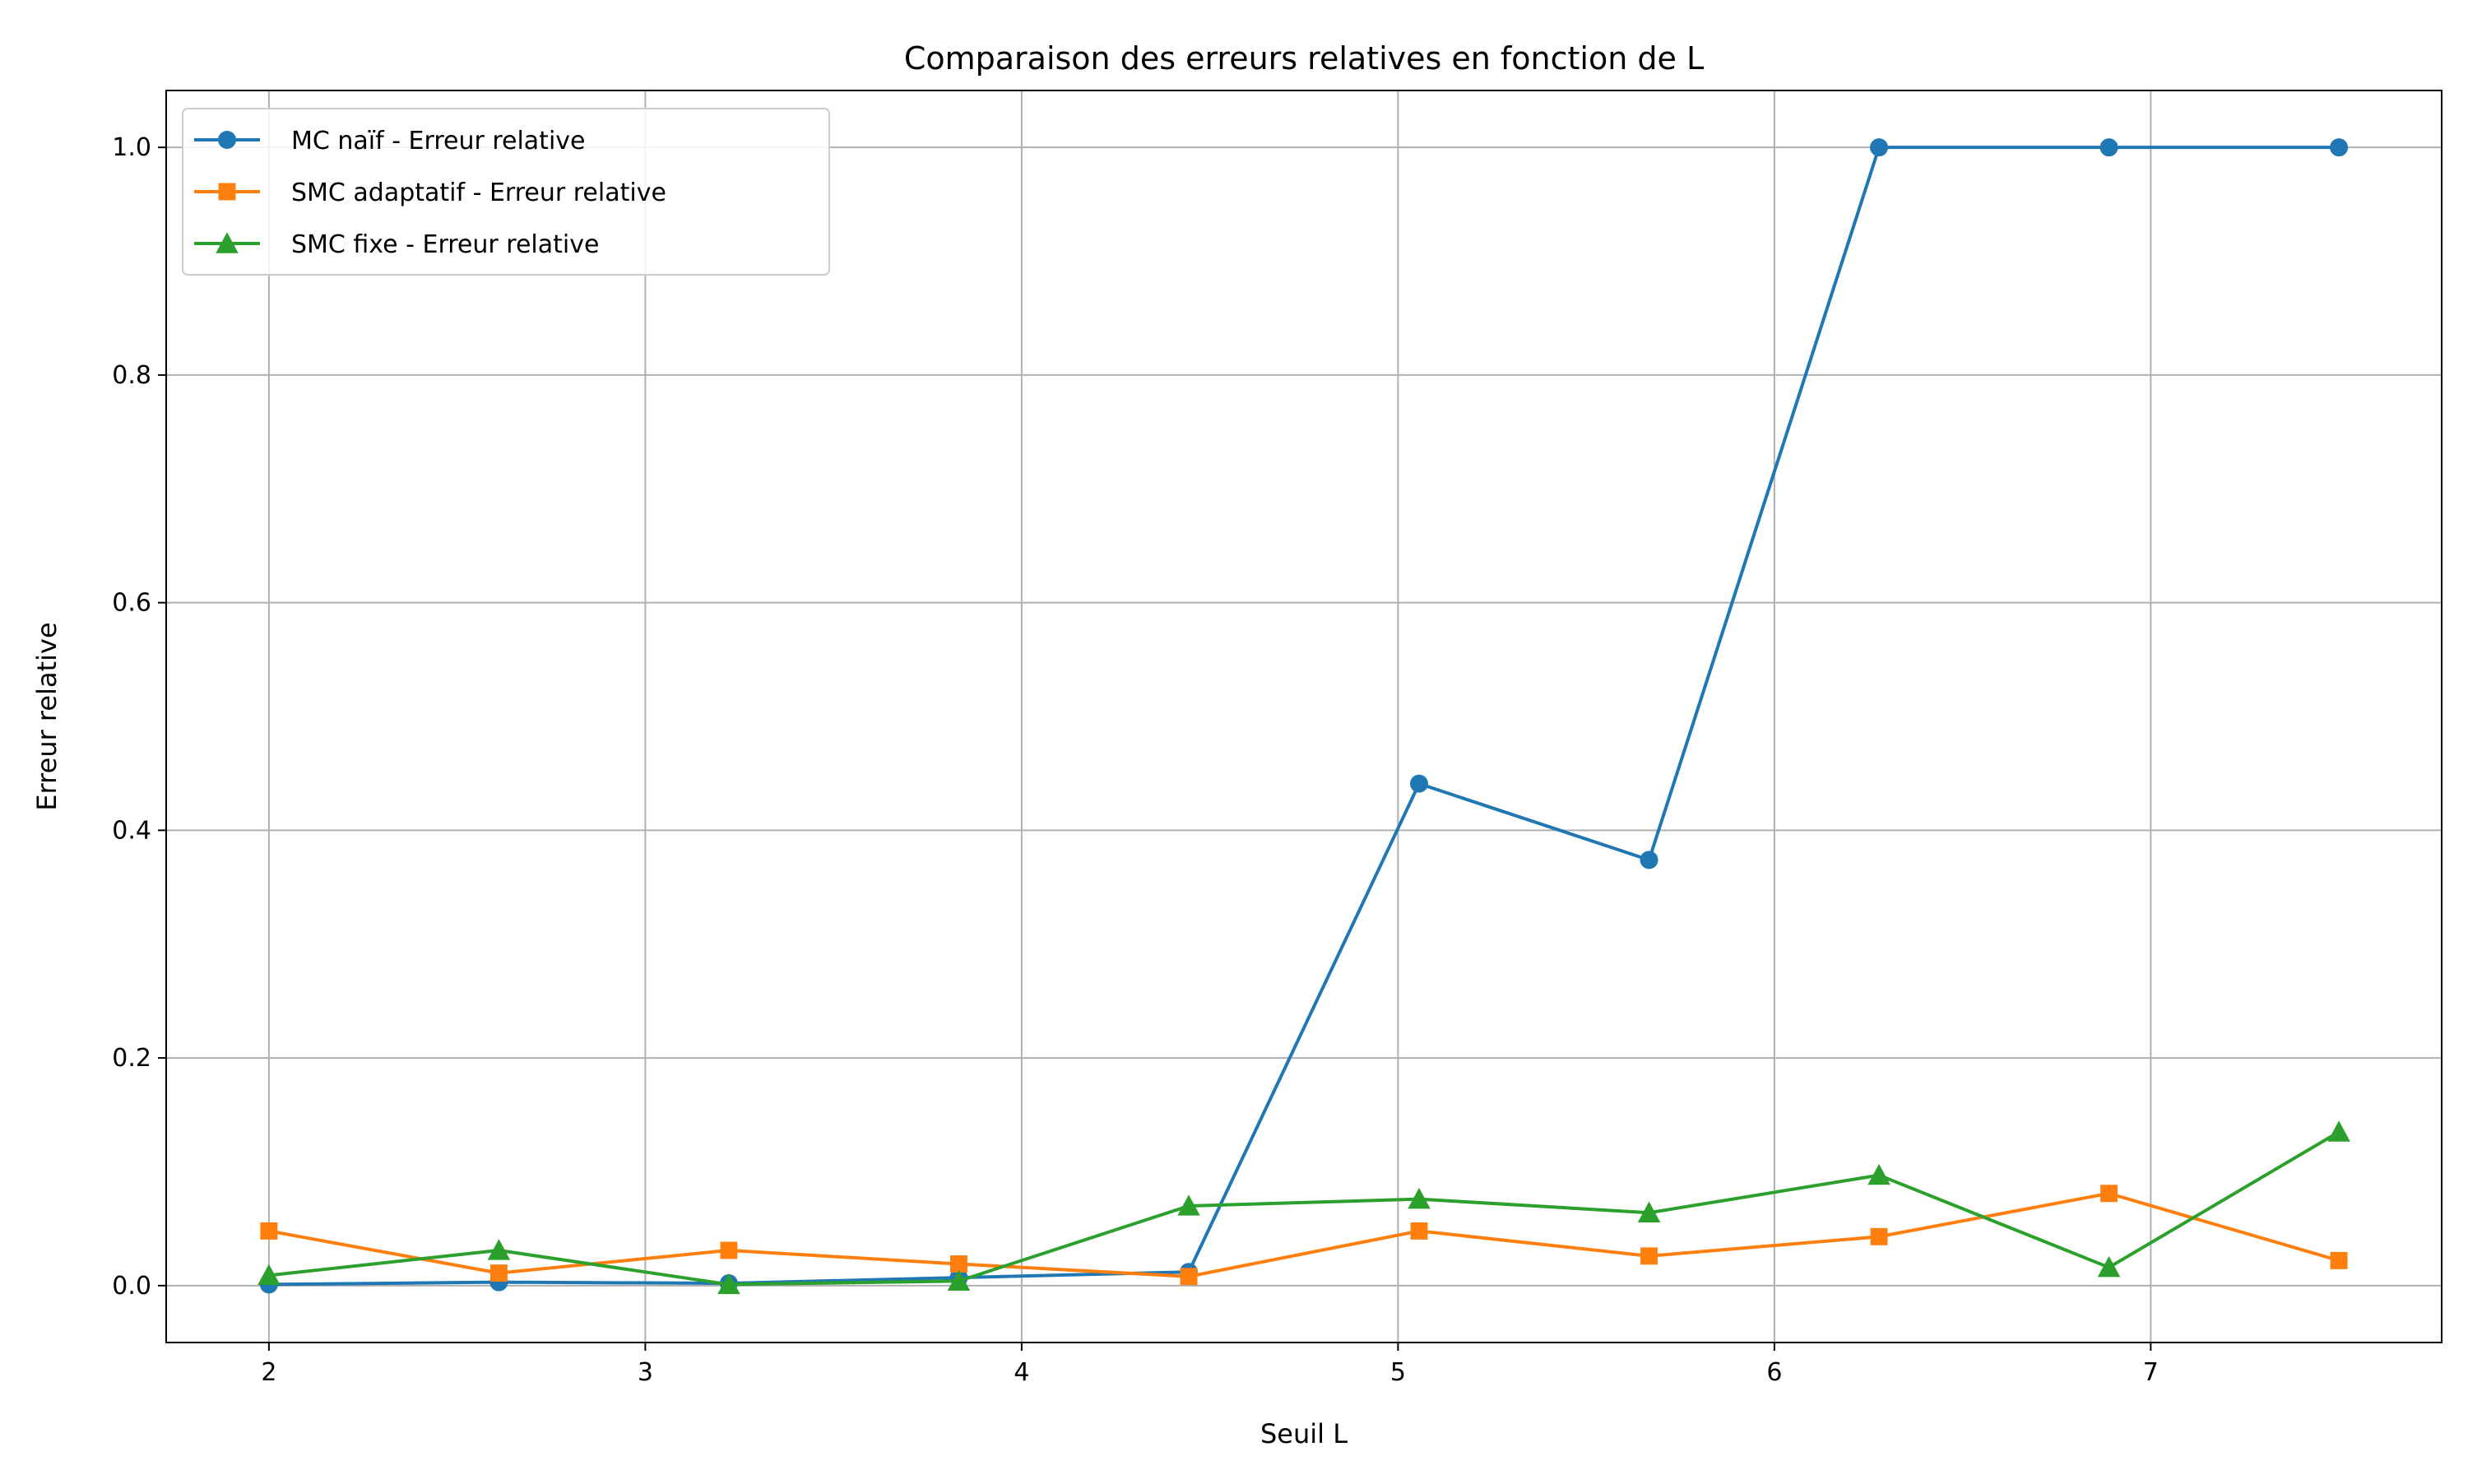 This screenshot has width=2468, height=1484. What do you see at coordinates (478, 193) in the screenshot?
I see `legend-label: SMC adaptatif - Erreur relative` at bounding box center [478, 193].